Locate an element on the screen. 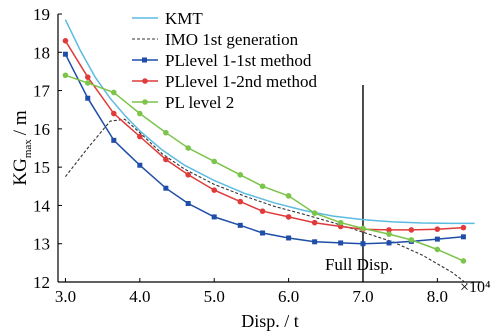 The image size is (498, 334). legend-label-0: KMT is located at coordinates (184, 18).